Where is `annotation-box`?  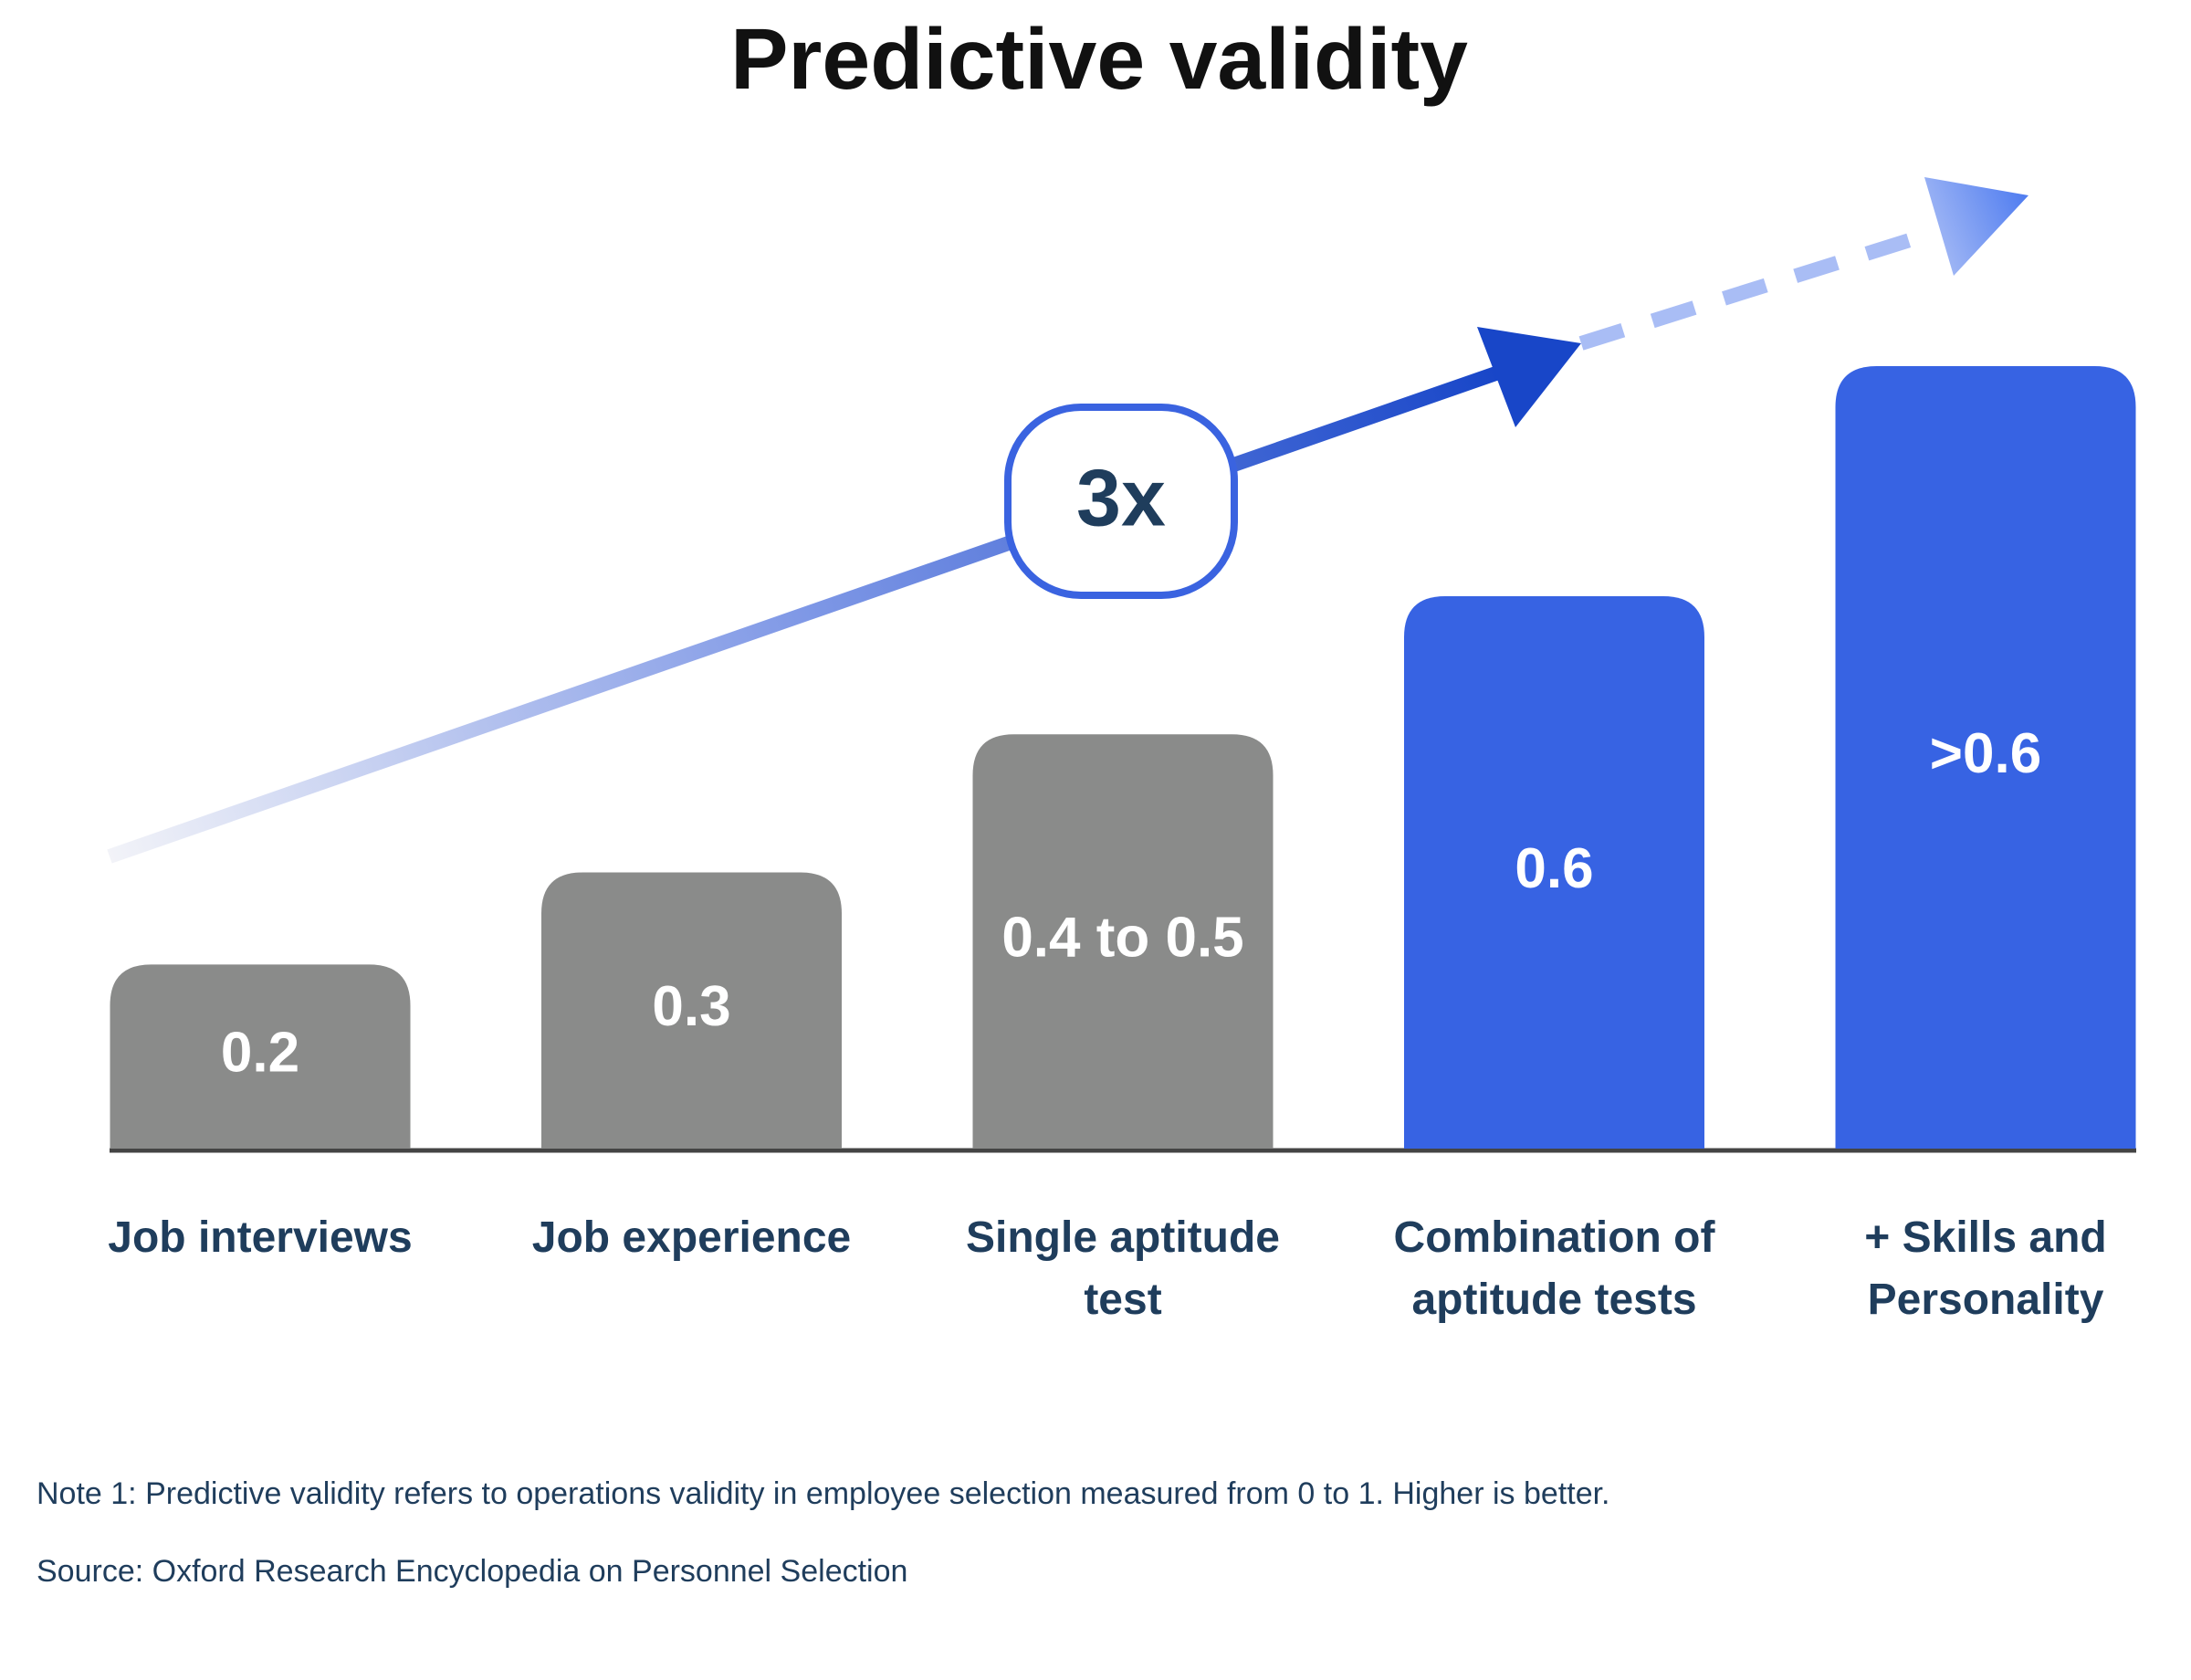
annotation-box is located at coordinates (1121, 501).